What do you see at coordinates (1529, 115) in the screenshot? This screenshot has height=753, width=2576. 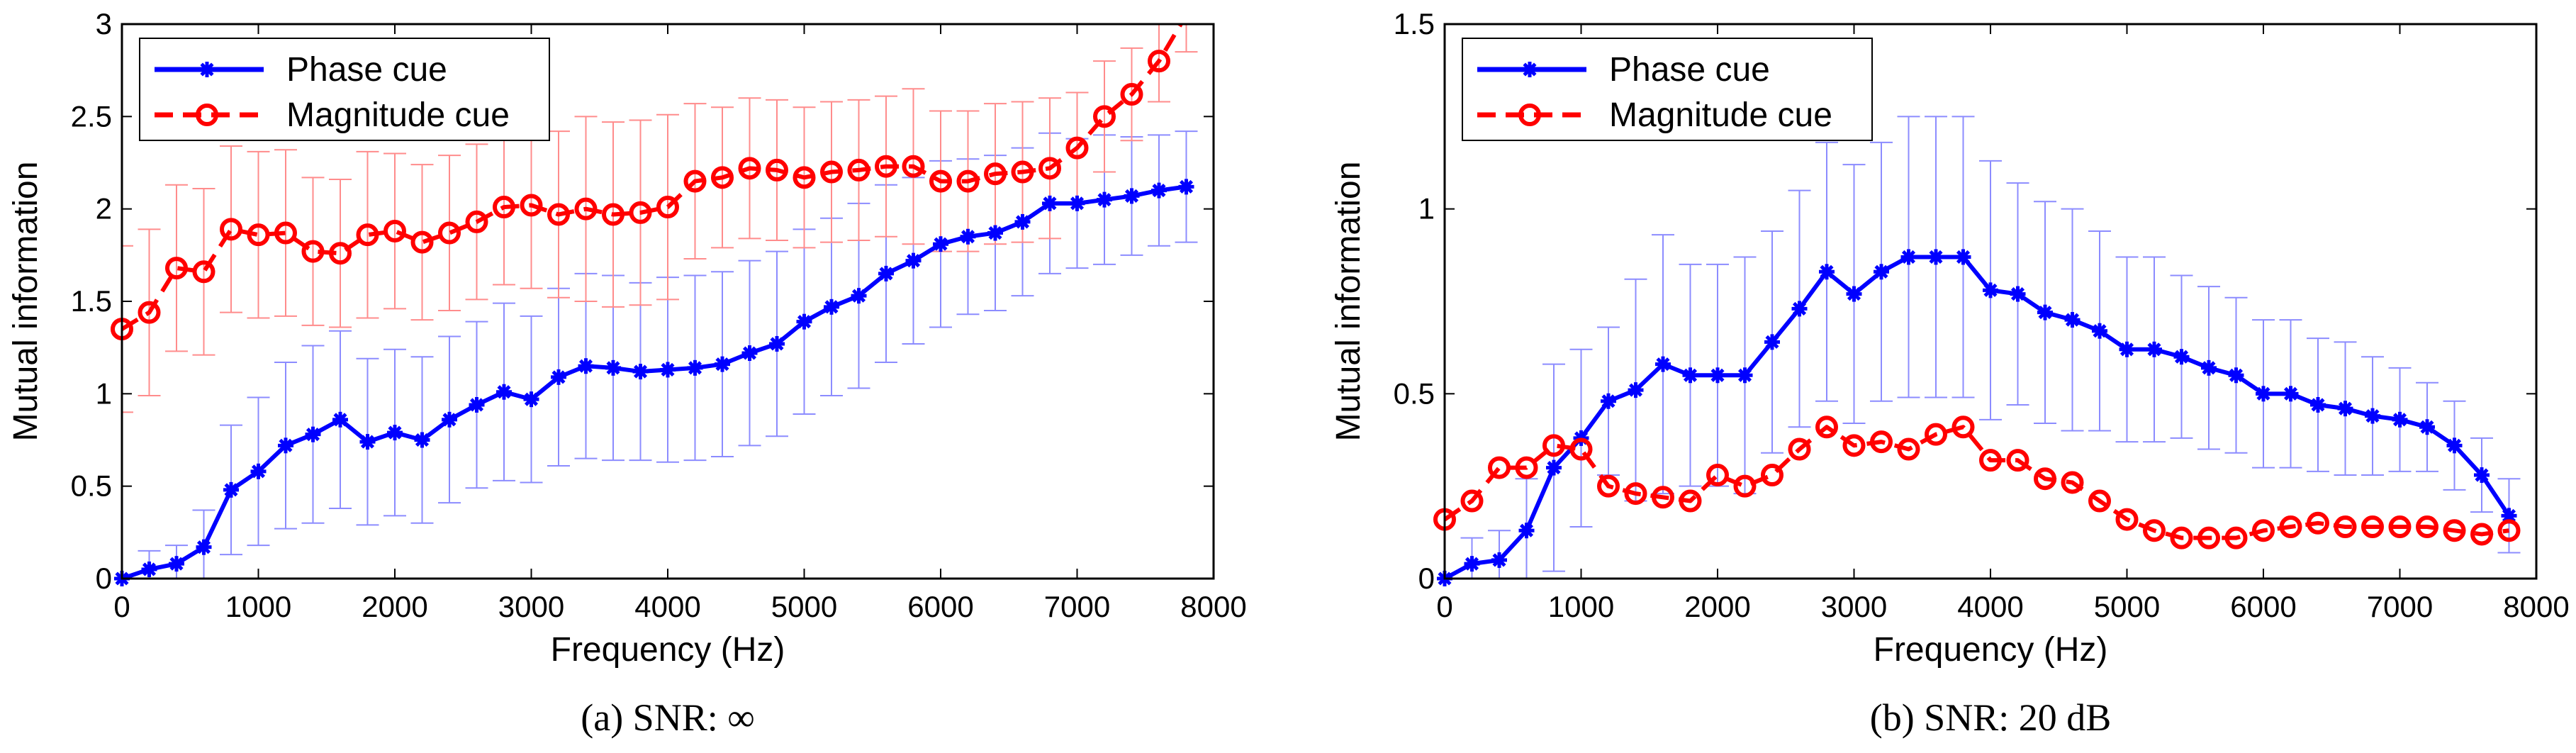 I see `legend-circle-icon` at bounding box center [1529, 115].